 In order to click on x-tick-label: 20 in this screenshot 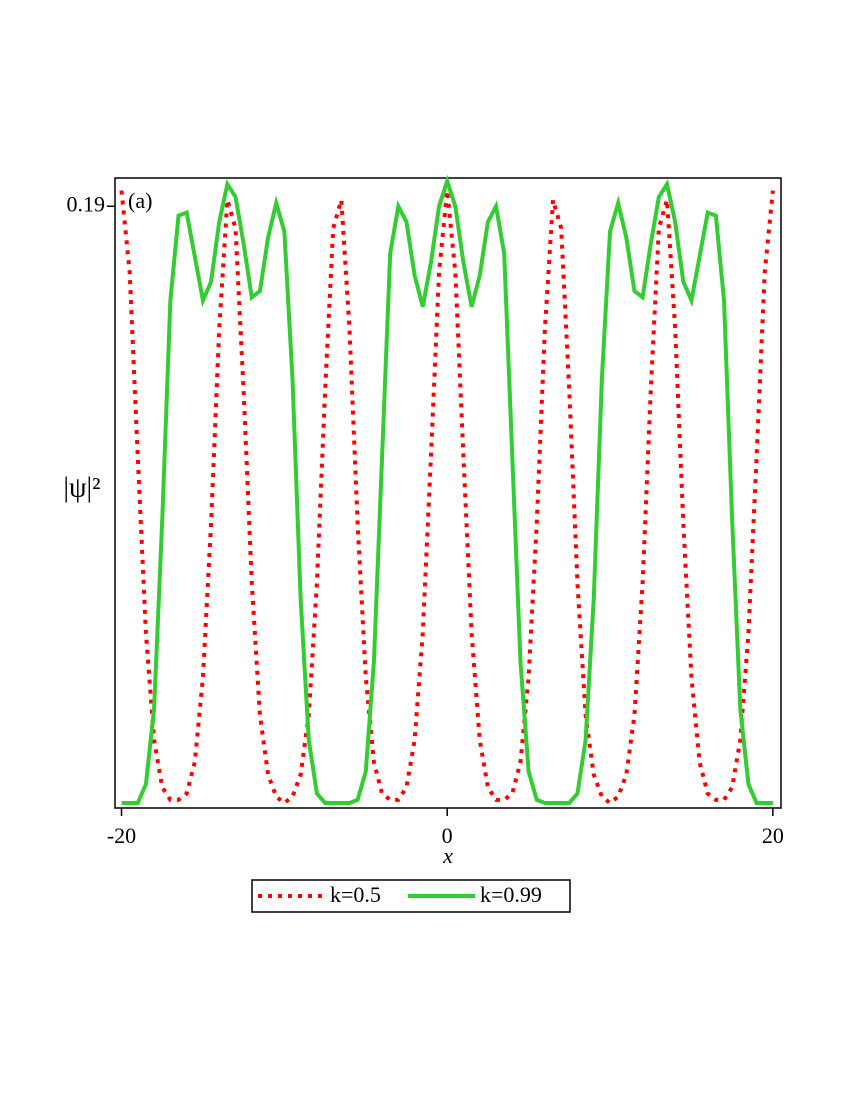, I will do `click(773, 835)`.